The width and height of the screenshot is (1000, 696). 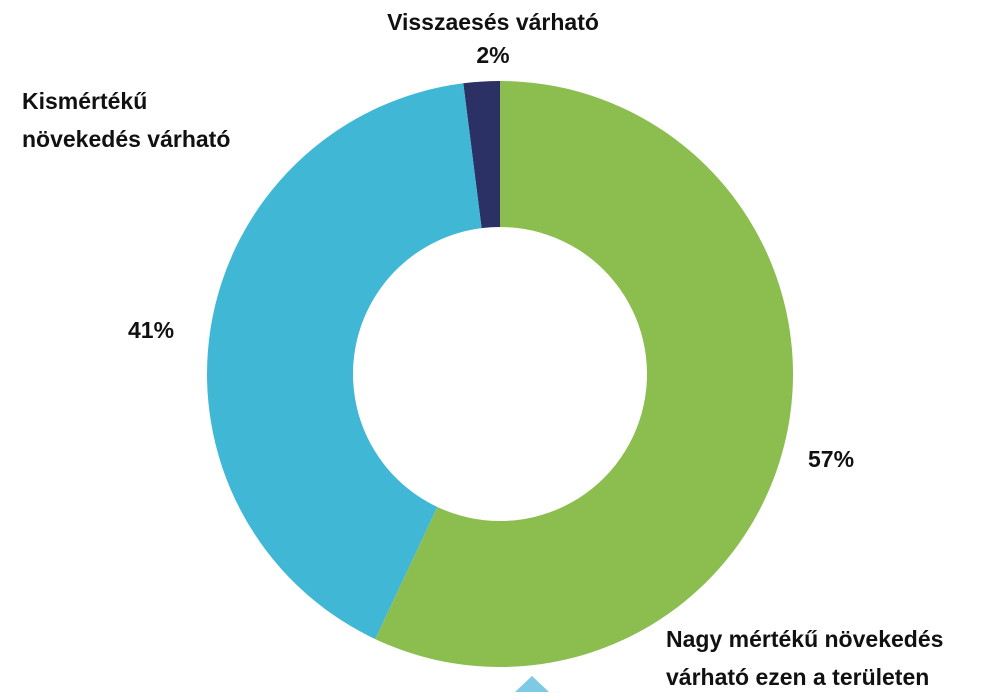 What do you see at coordinates (481, 155) in the screenshot?
I see `donut-slice` at bounding box center [481, 155].